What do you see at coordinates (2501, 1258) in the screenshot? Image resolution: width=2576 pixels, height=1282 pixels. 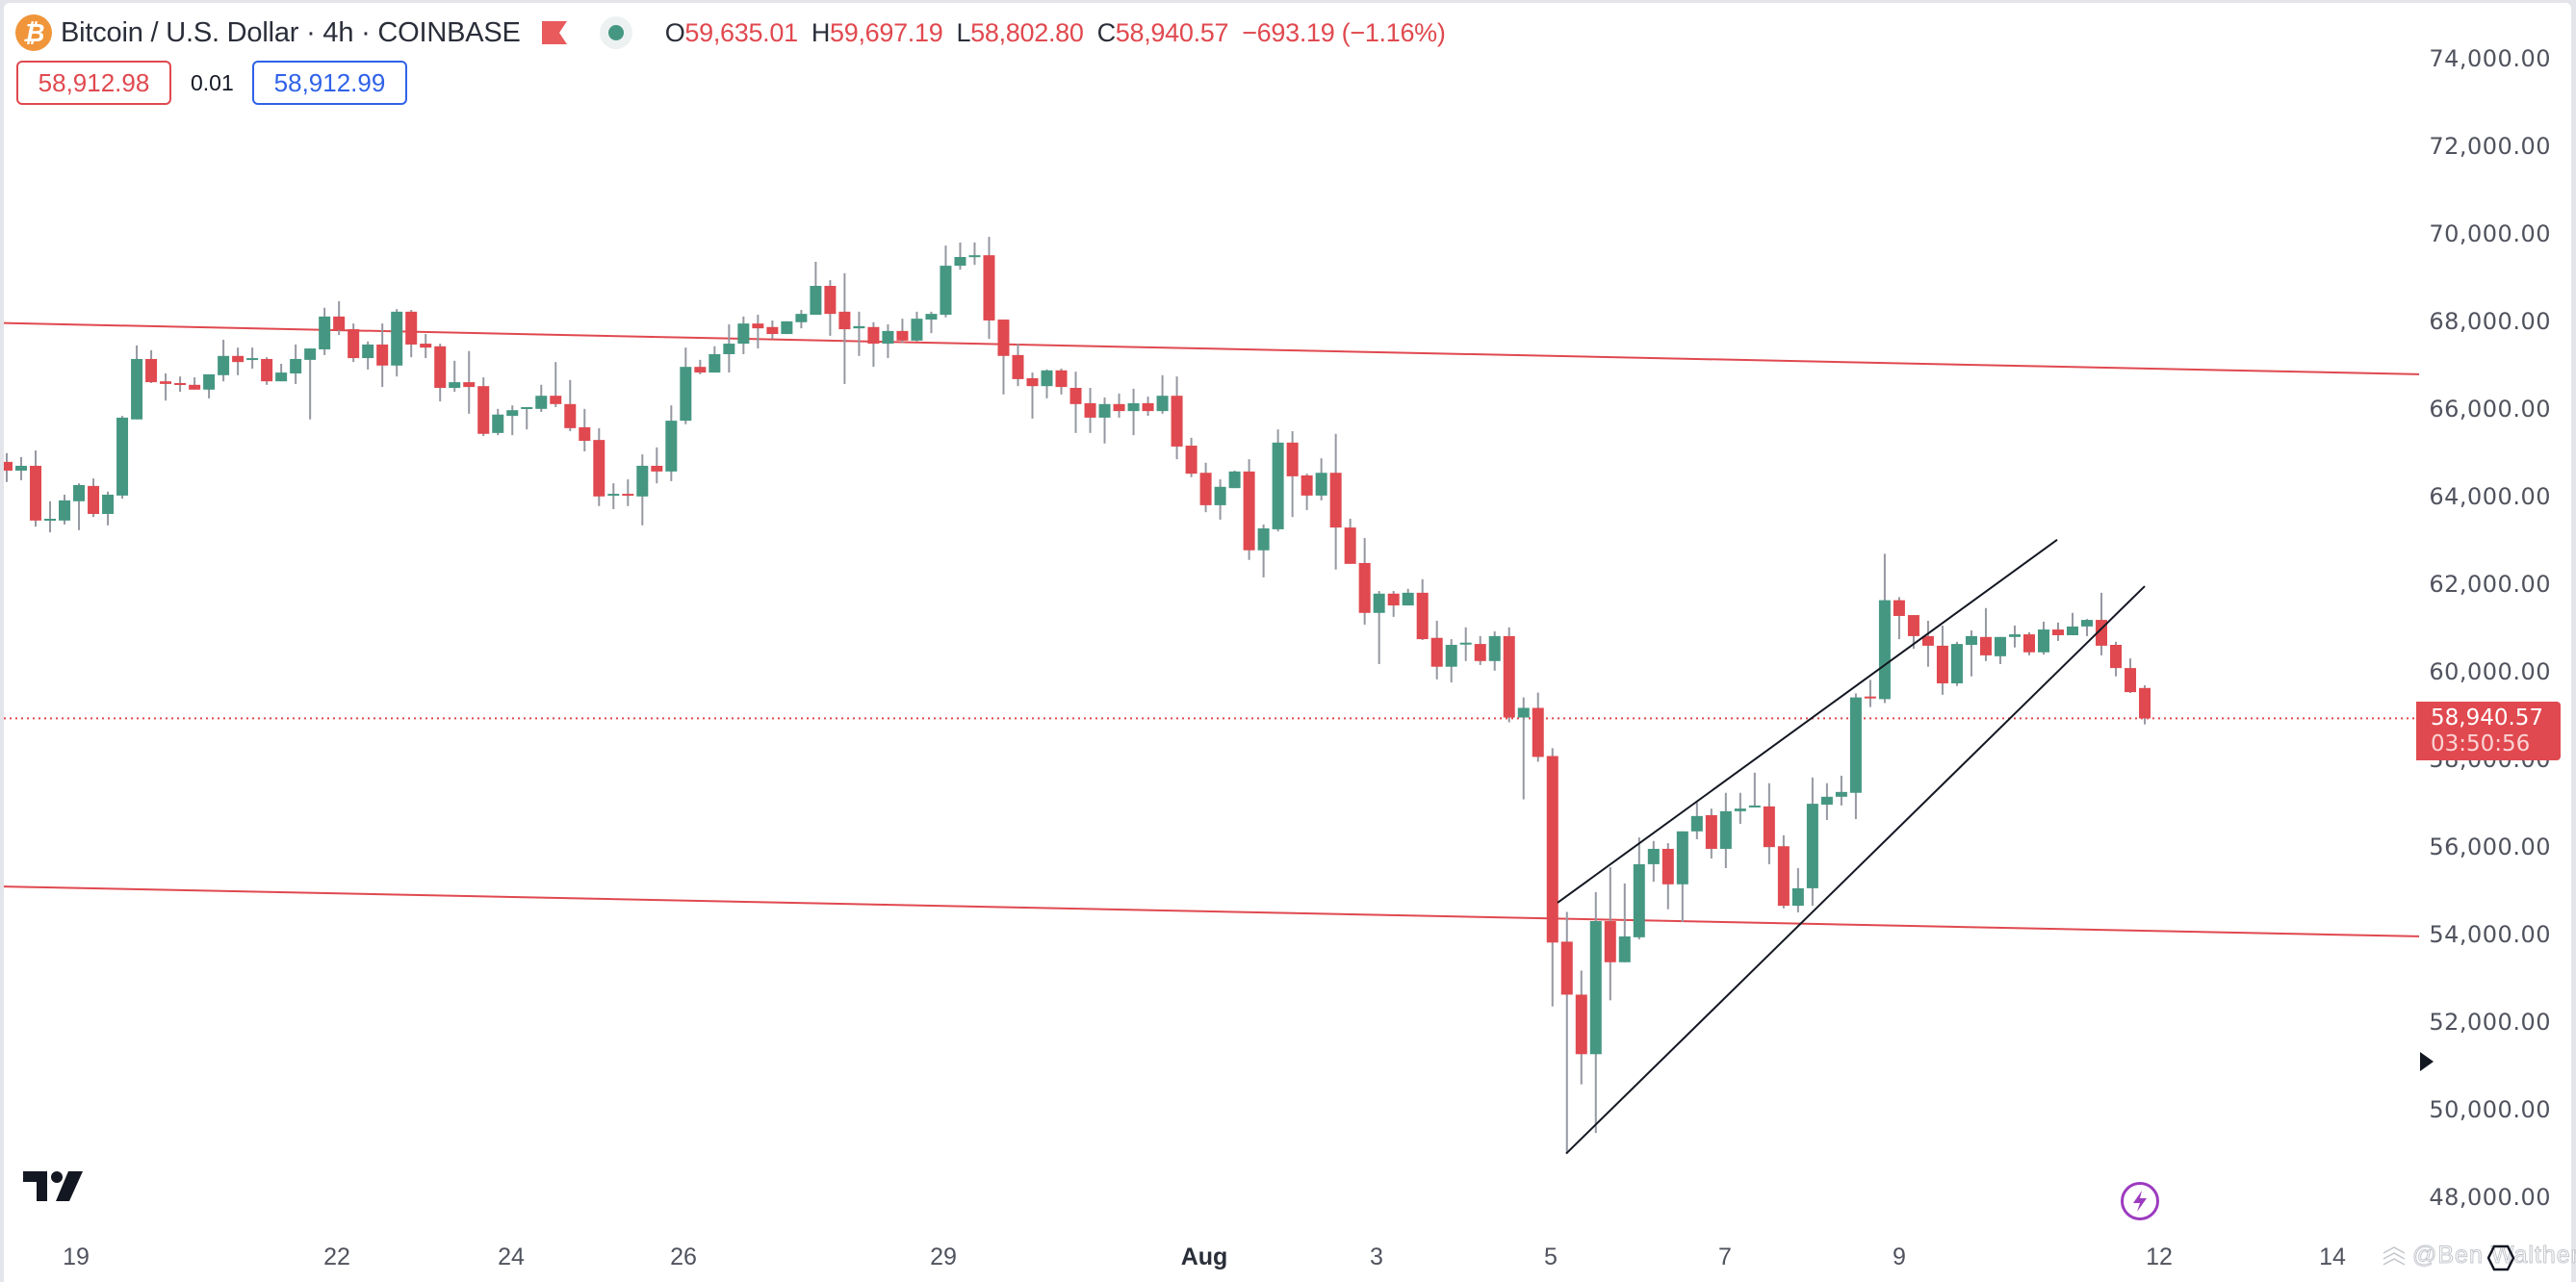 I see `auto-scale-icon` at bounding box center [2501, 1258].